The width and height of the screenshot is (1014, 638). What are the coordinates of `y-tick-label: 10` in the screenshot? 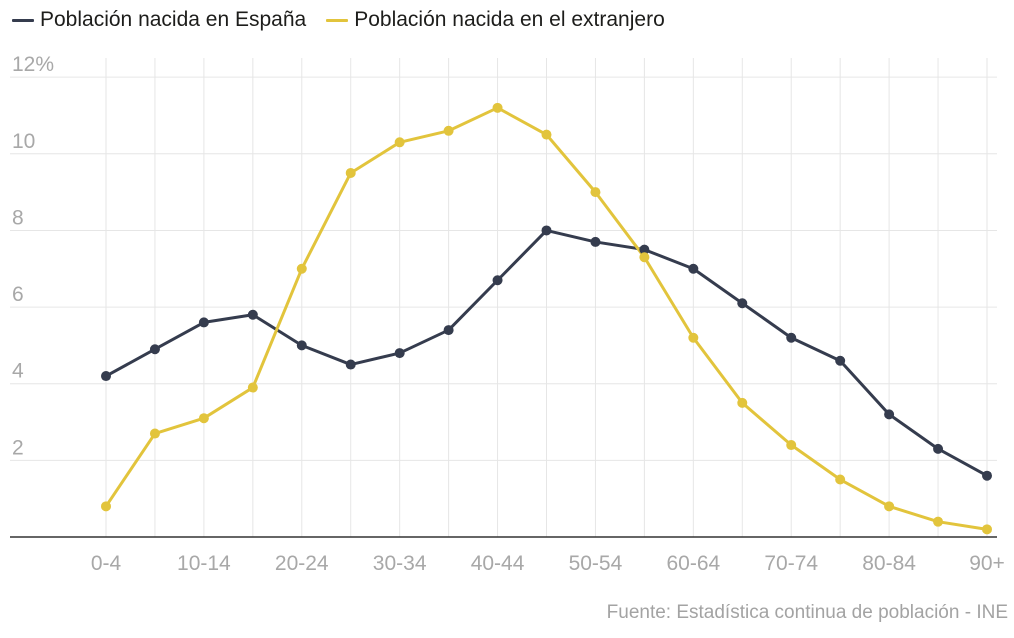 It's located at (23, 141).